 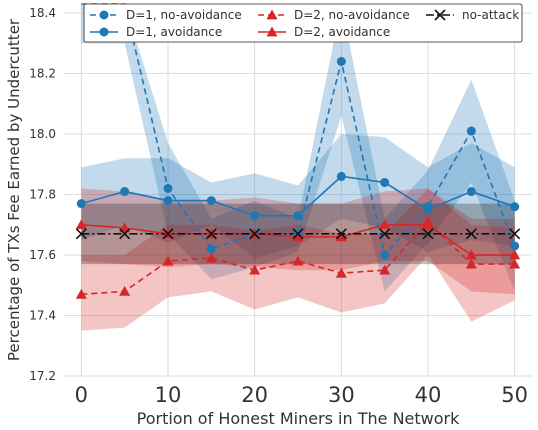 What do you see at coordinates (42, 376) in the screenshot?
I see `y-tick-label: 17.2` at bounding box center [42, 376].